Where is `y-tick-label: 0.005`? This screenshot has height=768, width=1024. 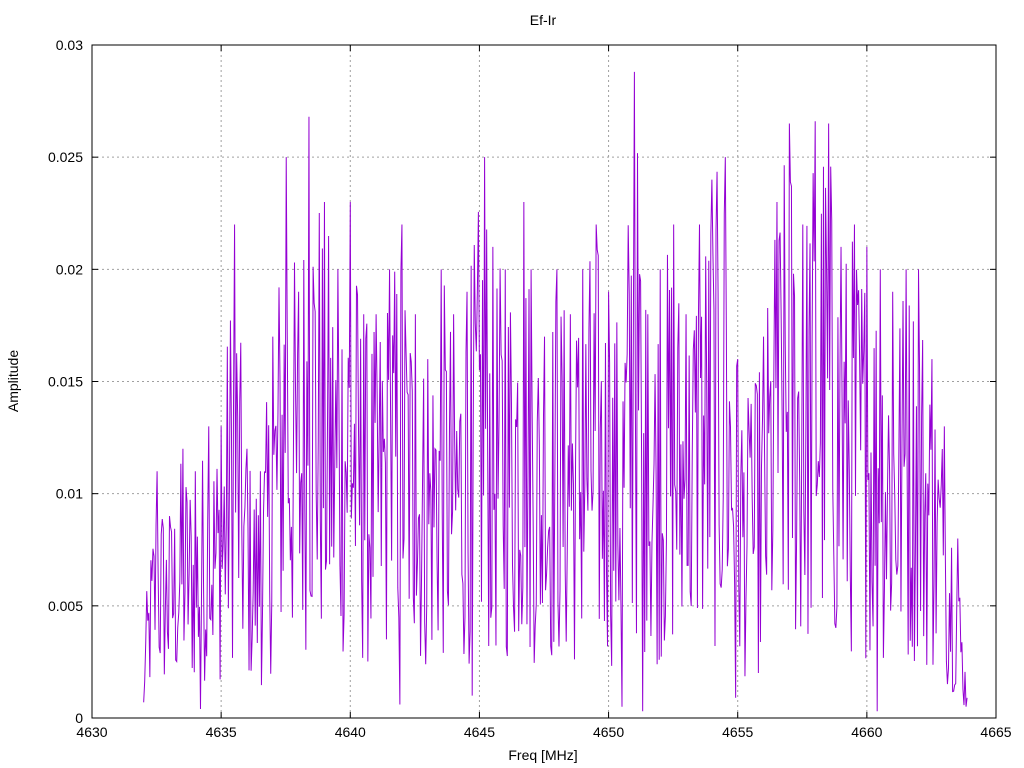
y-tick-label: 0.005 is located at coordinates (65, 606).